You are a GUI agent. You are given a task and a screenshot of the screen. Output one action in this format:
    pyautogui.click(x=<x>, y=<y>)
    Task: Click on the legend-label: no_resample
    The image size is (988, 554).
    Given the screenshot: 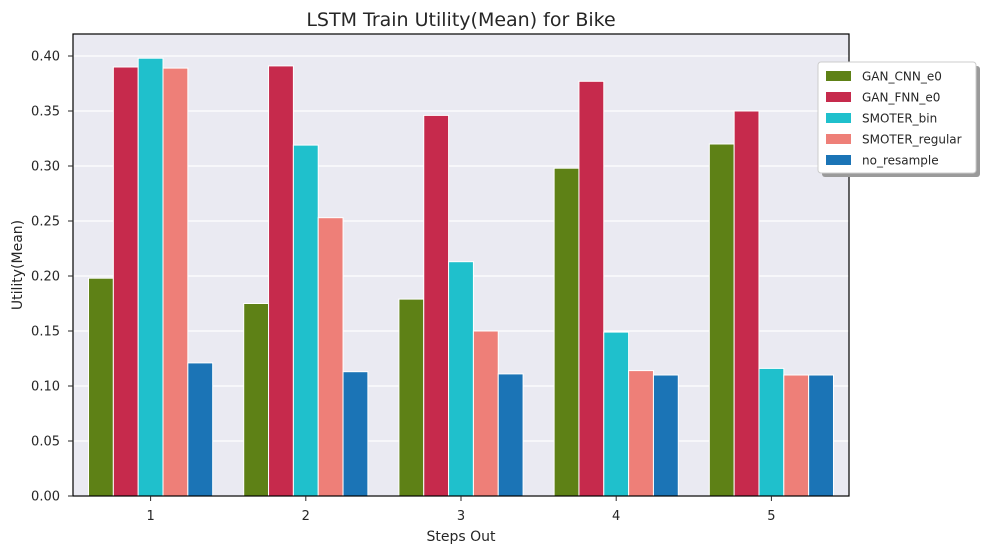 What is the action you would take?
    pyautogui.click(x=900, y=161)
    